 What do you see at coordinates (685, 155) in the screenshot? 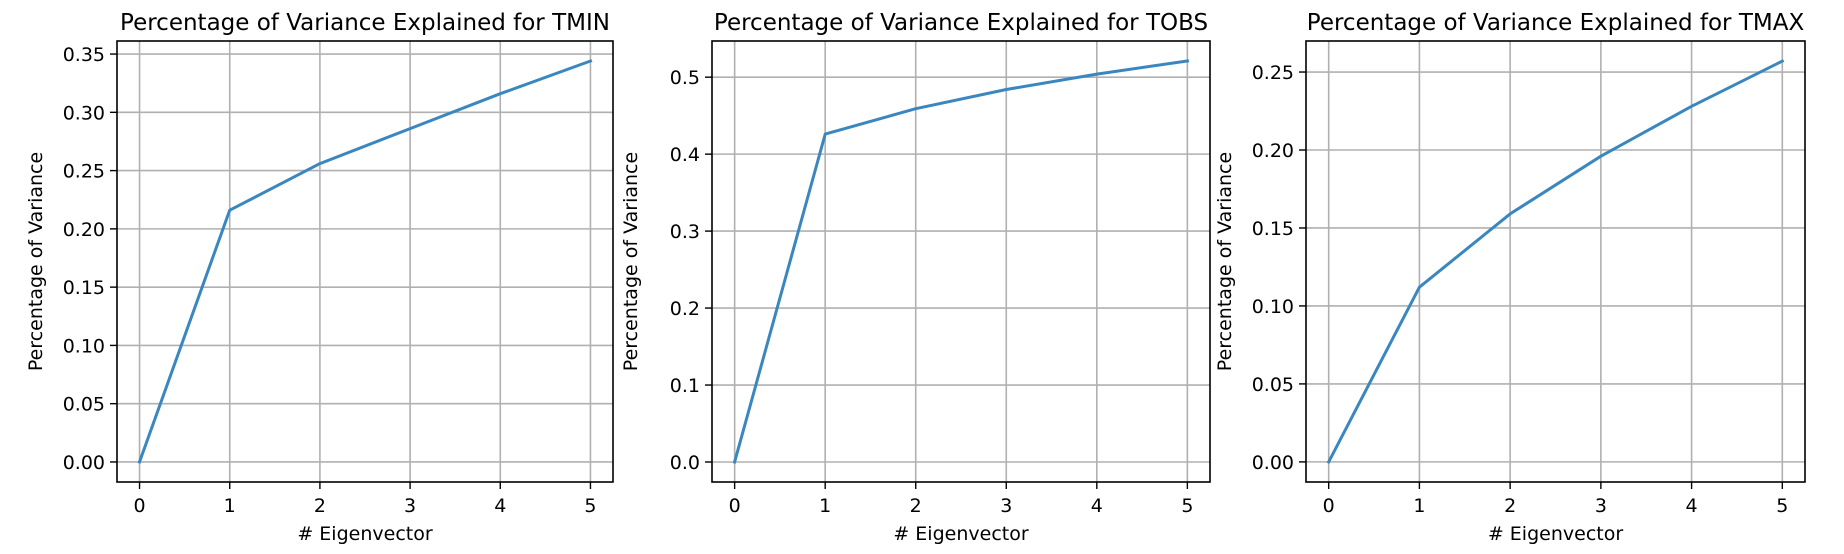
I see `y-tick-label: 0.4` at bounding box center [685, 155].